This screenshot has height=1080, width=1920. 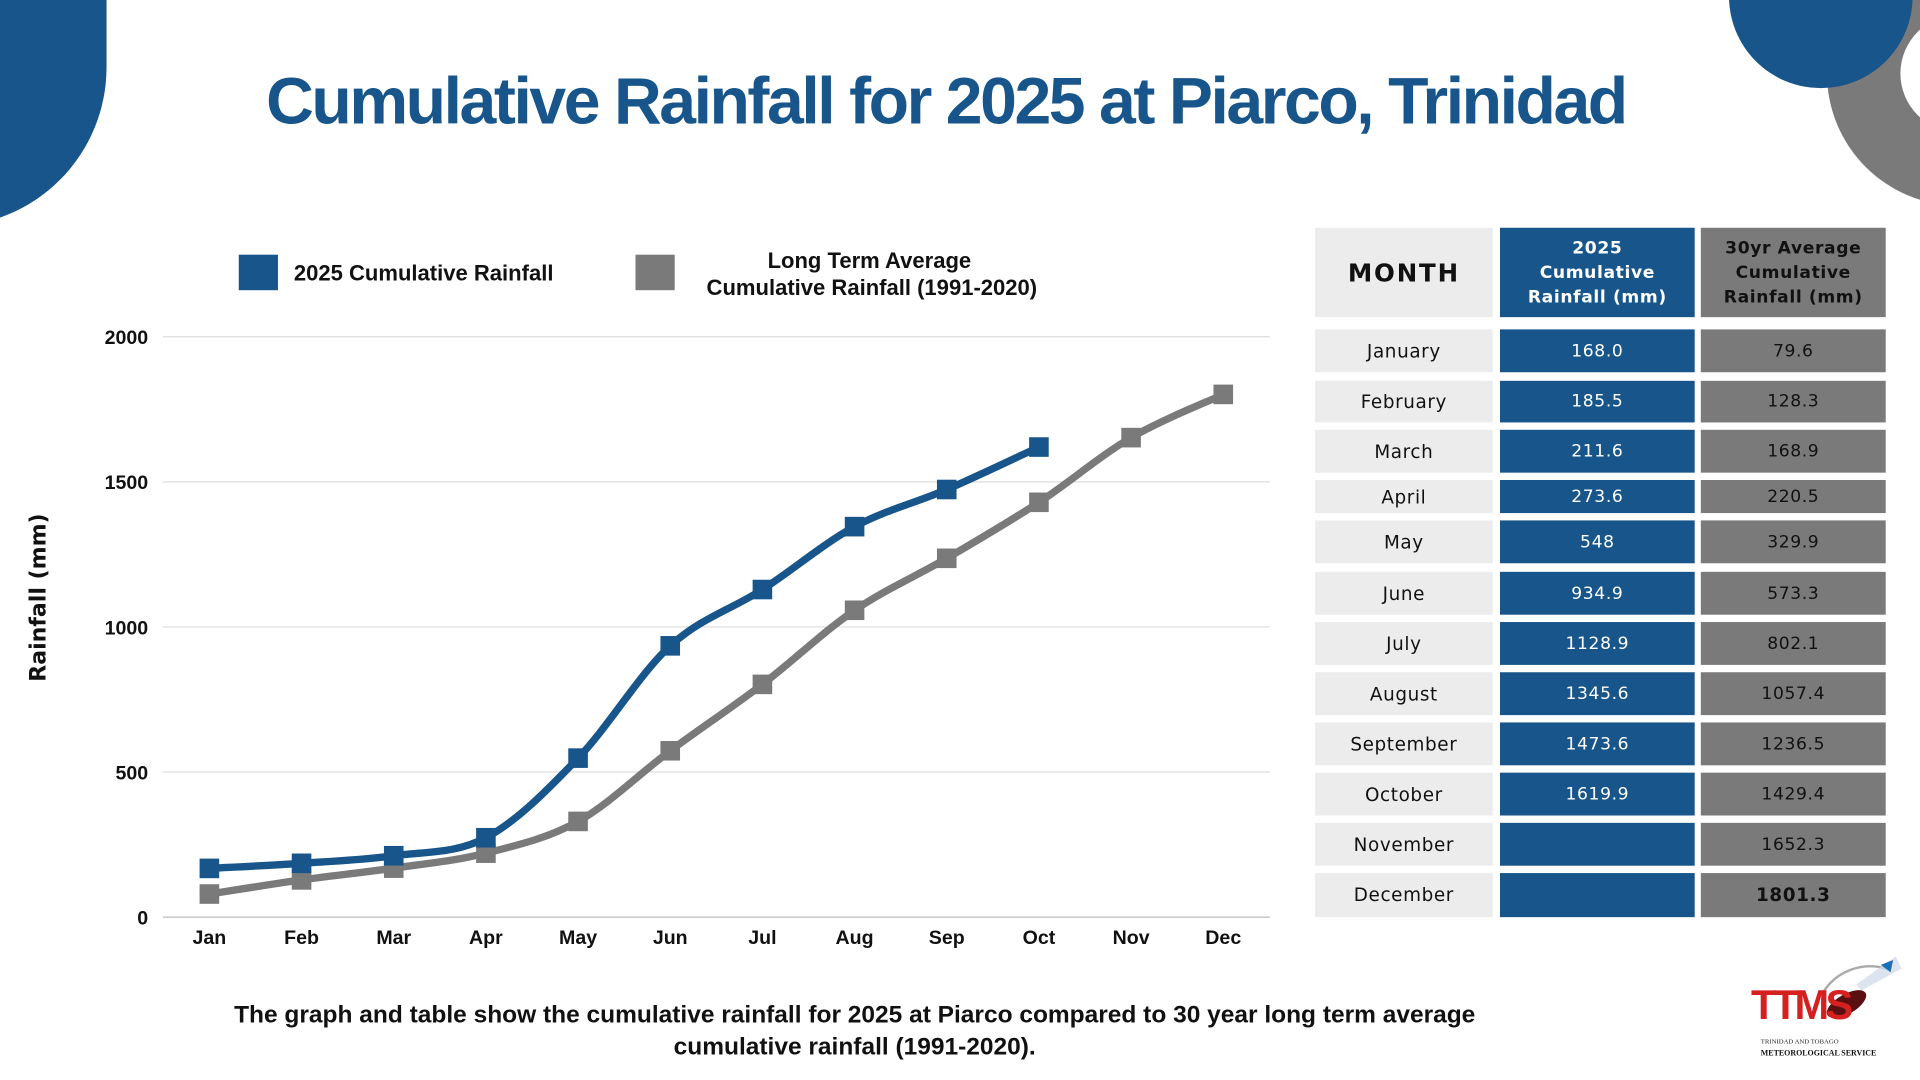 I want to click on y-tick-label: 2000, so click(x=127, y=338).